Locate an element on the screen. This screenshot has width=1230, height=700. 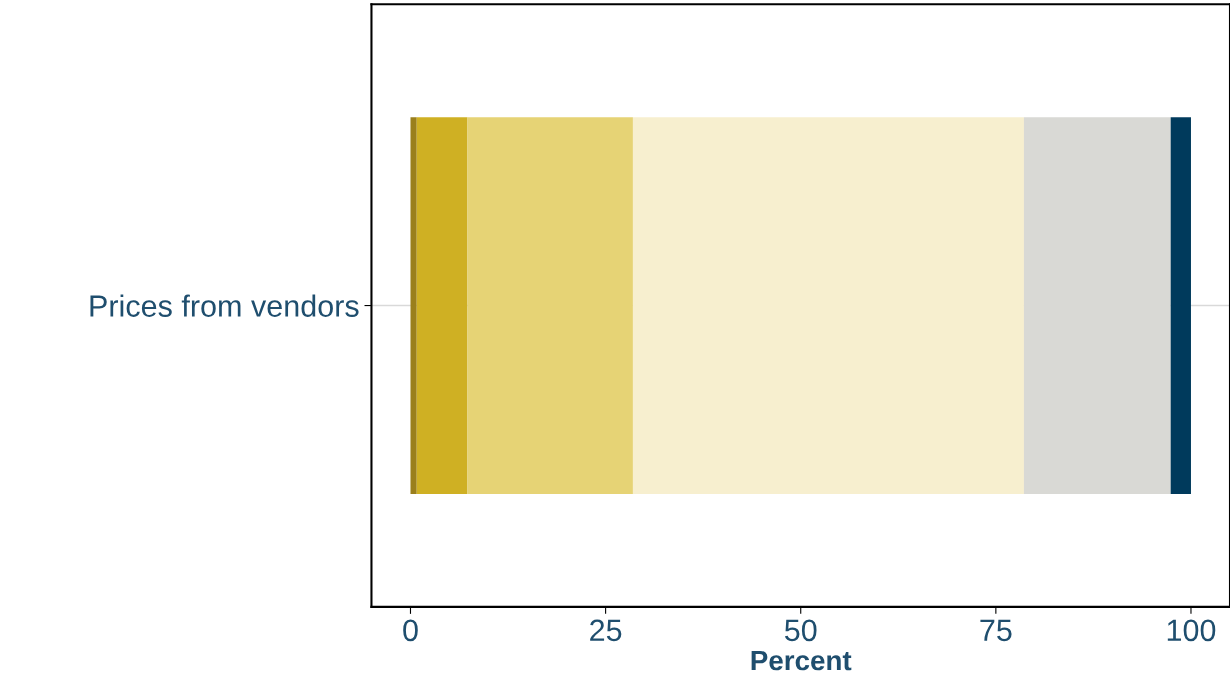
x-tick-label: 100 is located at coordinates (1191, 630).